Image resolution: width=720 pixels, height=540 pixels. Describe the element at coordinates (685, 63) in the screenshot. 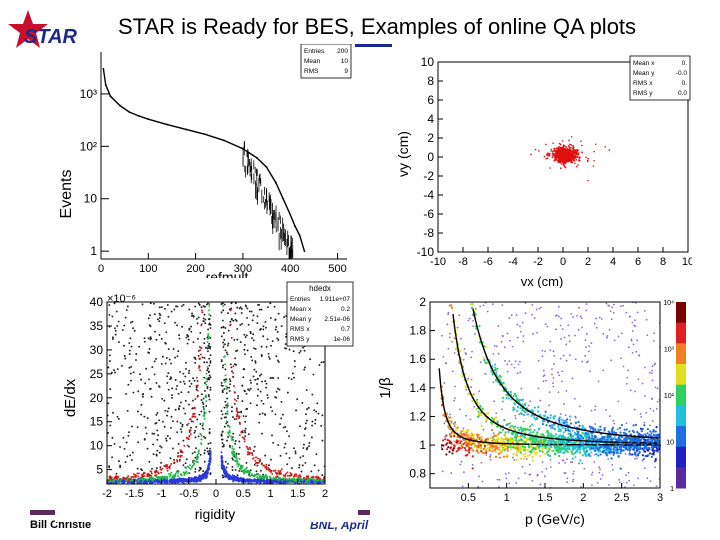

I see `stats-value: 0.` at that location.